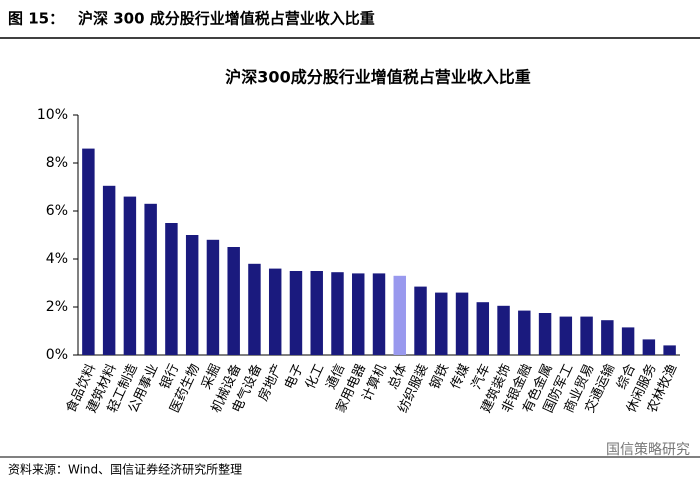 The width and height of the screenshot is (700, 485). I want to click on y-tick-label: 8%, so click(57, 163).